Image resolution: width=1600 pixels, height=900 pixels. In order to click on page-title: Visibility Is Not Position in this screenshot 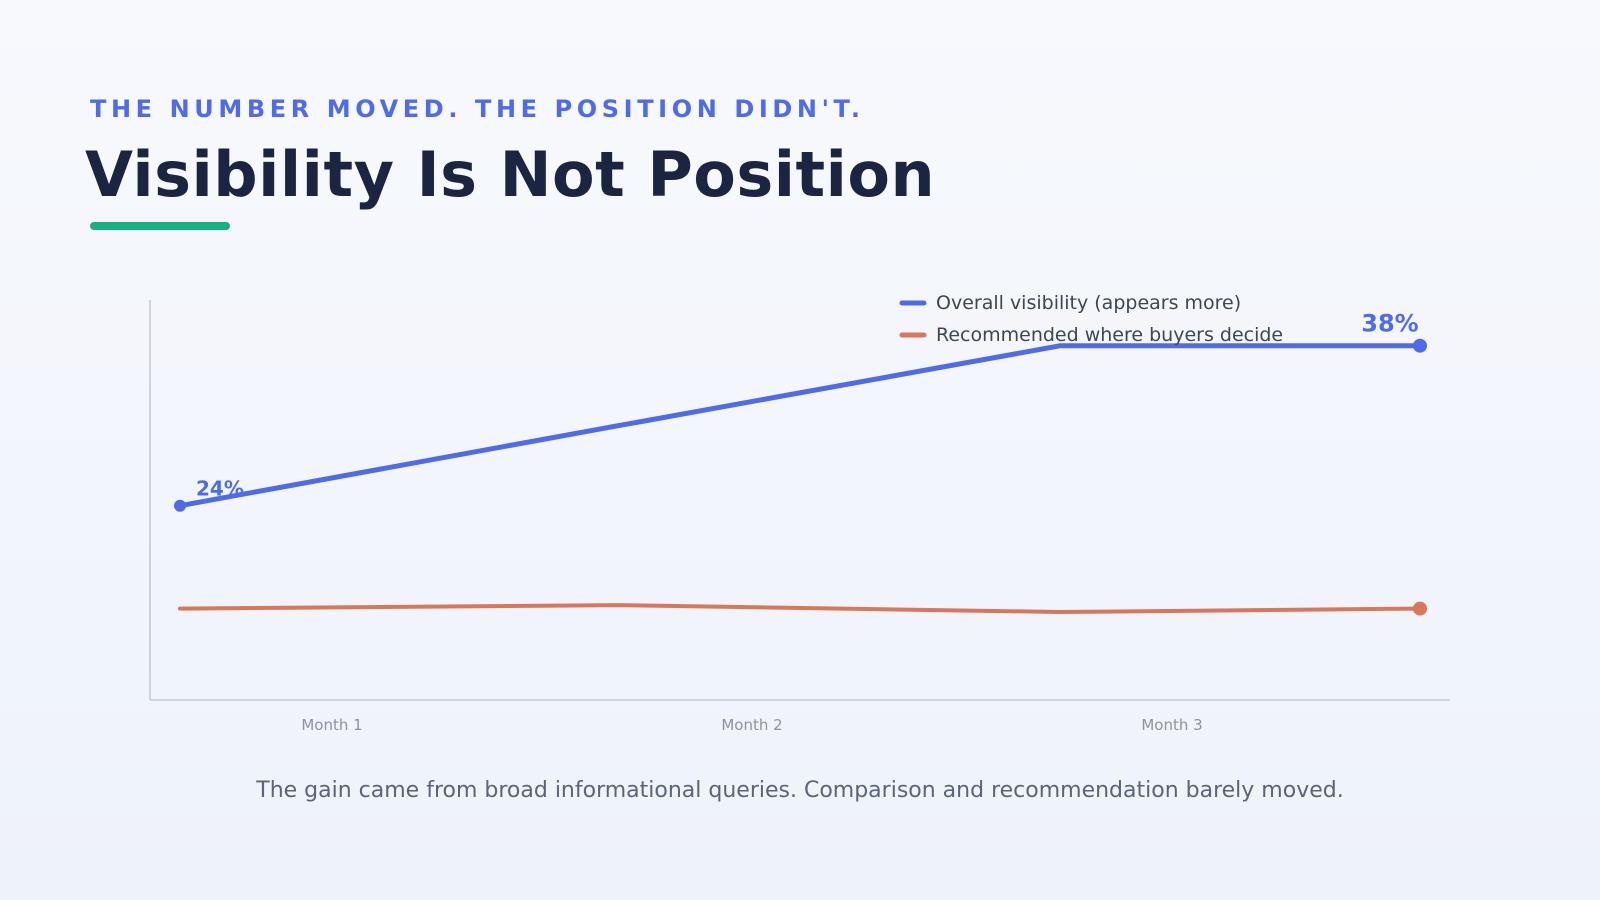, I will do `click(510, 174)`.